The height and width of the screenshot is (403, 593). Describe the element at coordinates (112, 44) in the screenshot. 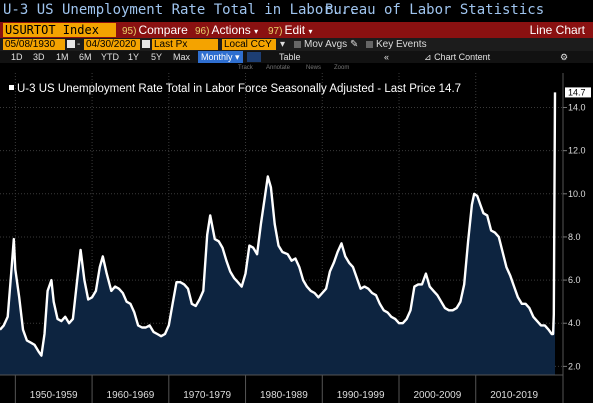

I see `end-date-field: 04/30/2020` at that location.